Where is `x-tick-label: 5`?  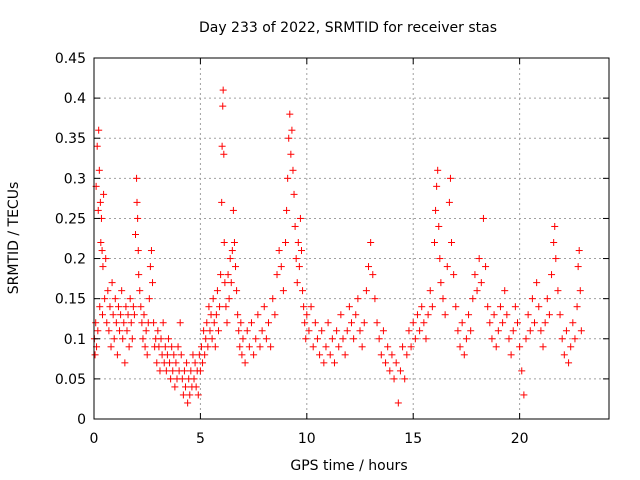 x-tick-label: 5 is located at coordinates (200, 439).